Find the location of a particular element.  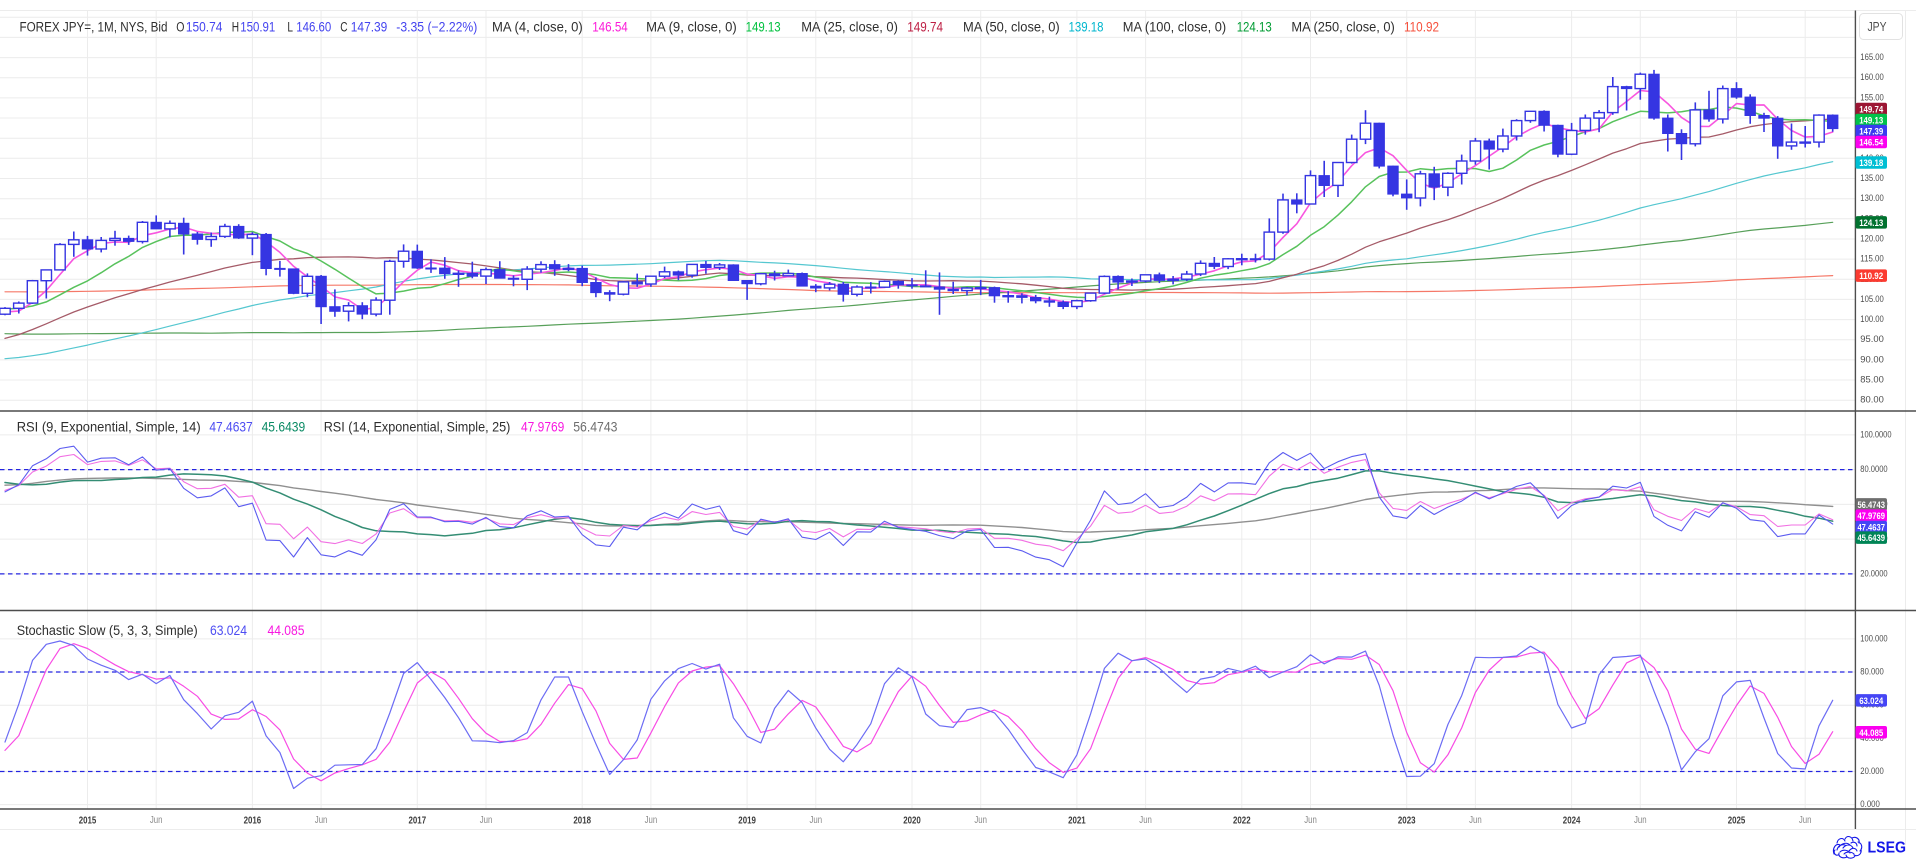

svg-text: O is located at coordinates (180, 26).